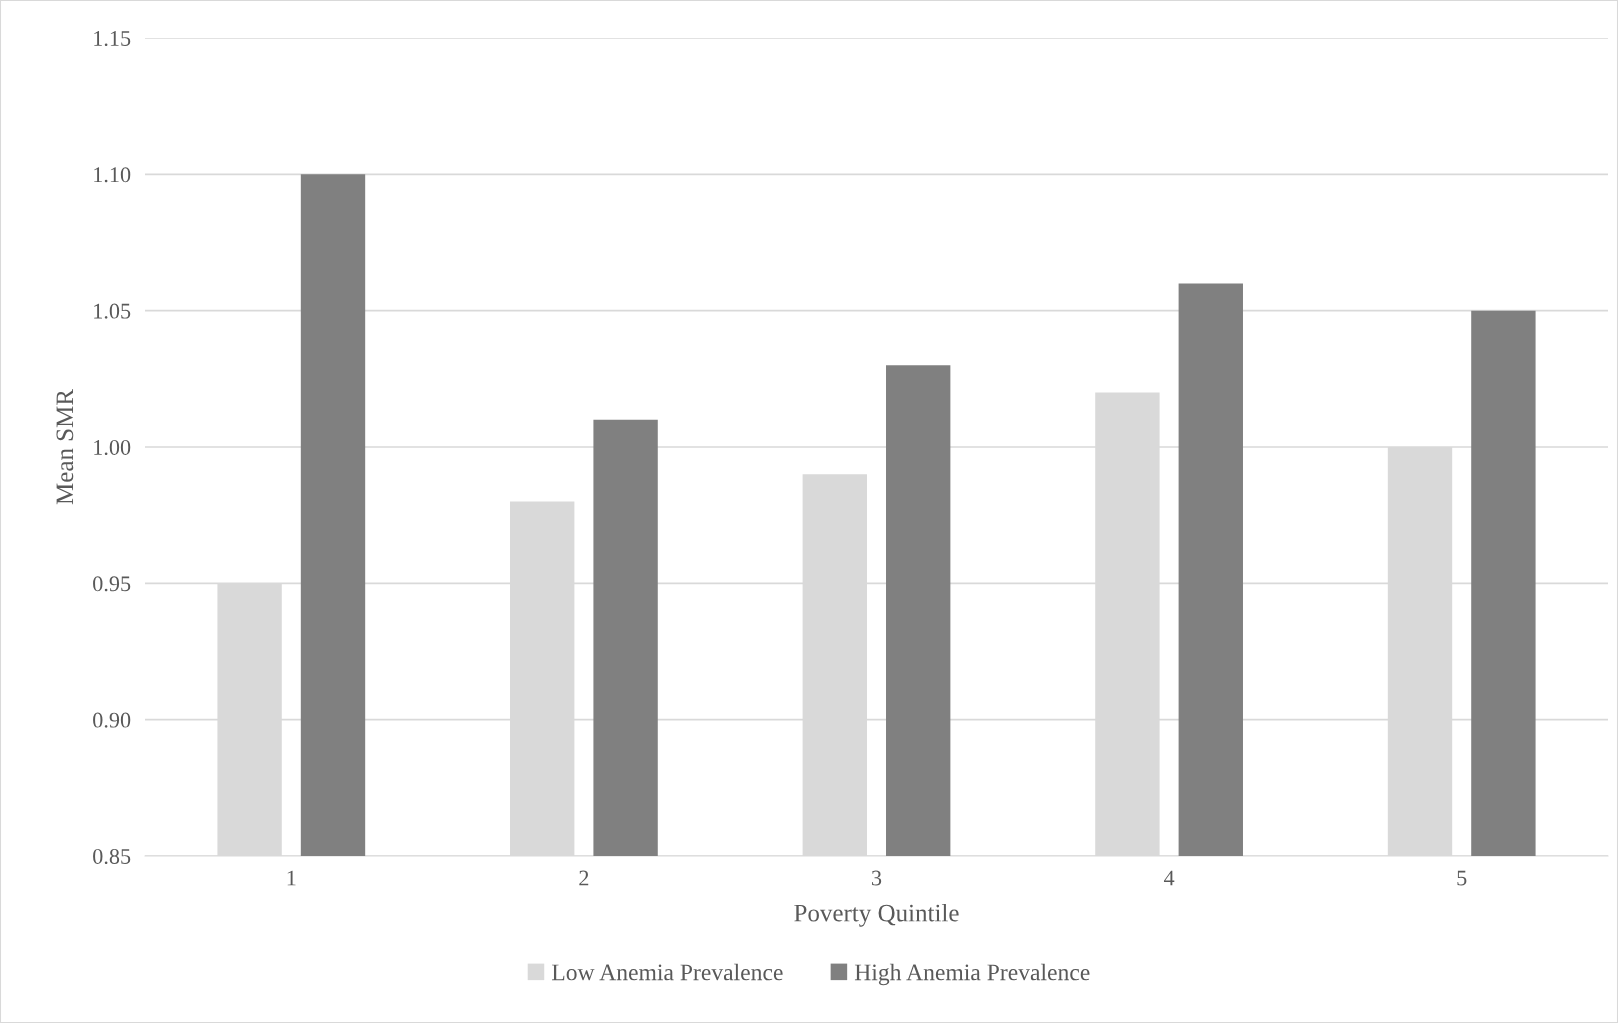 The image size is (1618, 1023). Describe the element at coordinates (1169, 878) in the screenshot. I see `x-tick-label: 4` at that location.